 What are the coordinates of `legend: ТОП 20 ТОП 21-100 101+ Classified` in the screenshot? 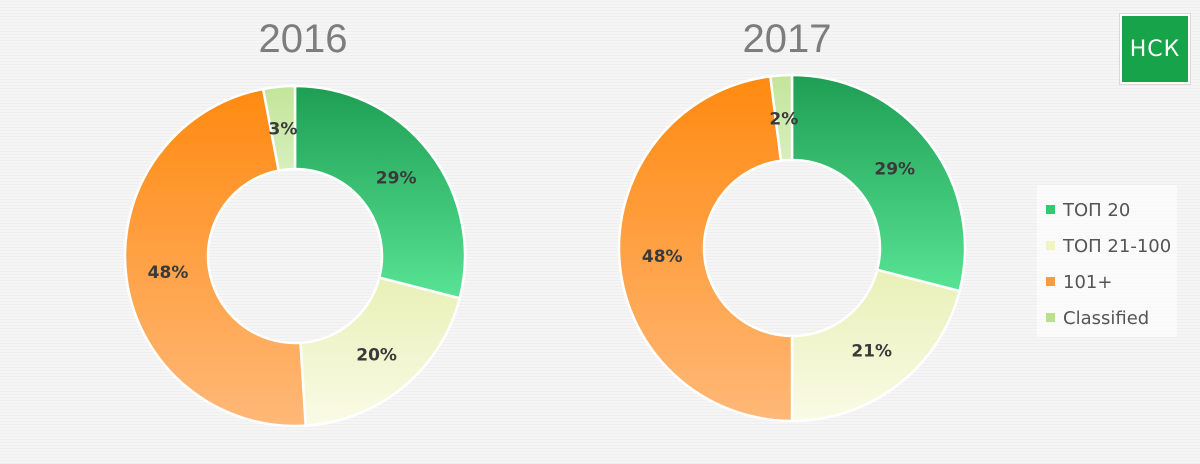 It's located at (1107, 261).